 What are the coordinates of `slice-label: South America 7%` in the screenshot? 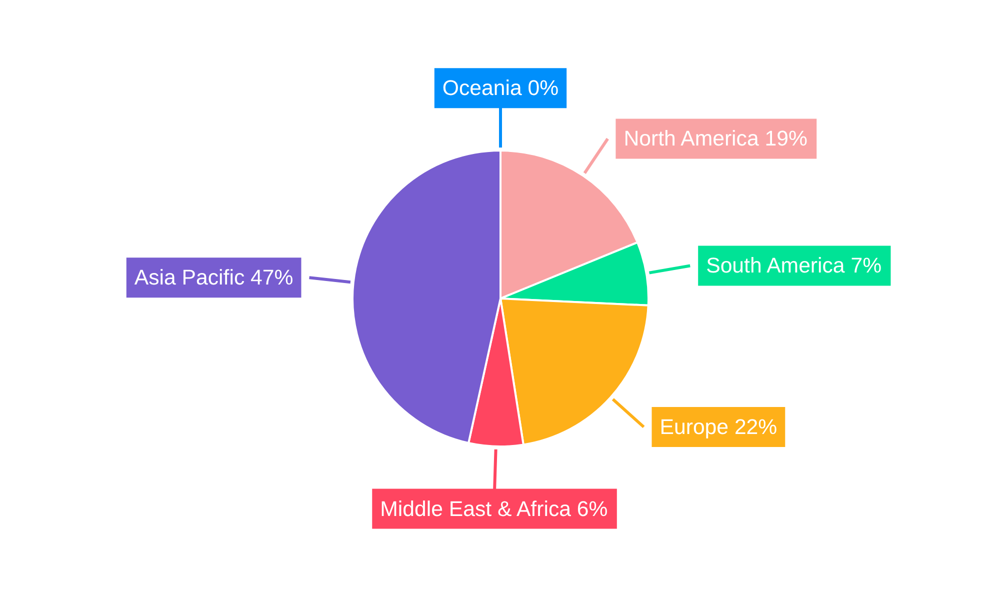 It's located at (794, 266).